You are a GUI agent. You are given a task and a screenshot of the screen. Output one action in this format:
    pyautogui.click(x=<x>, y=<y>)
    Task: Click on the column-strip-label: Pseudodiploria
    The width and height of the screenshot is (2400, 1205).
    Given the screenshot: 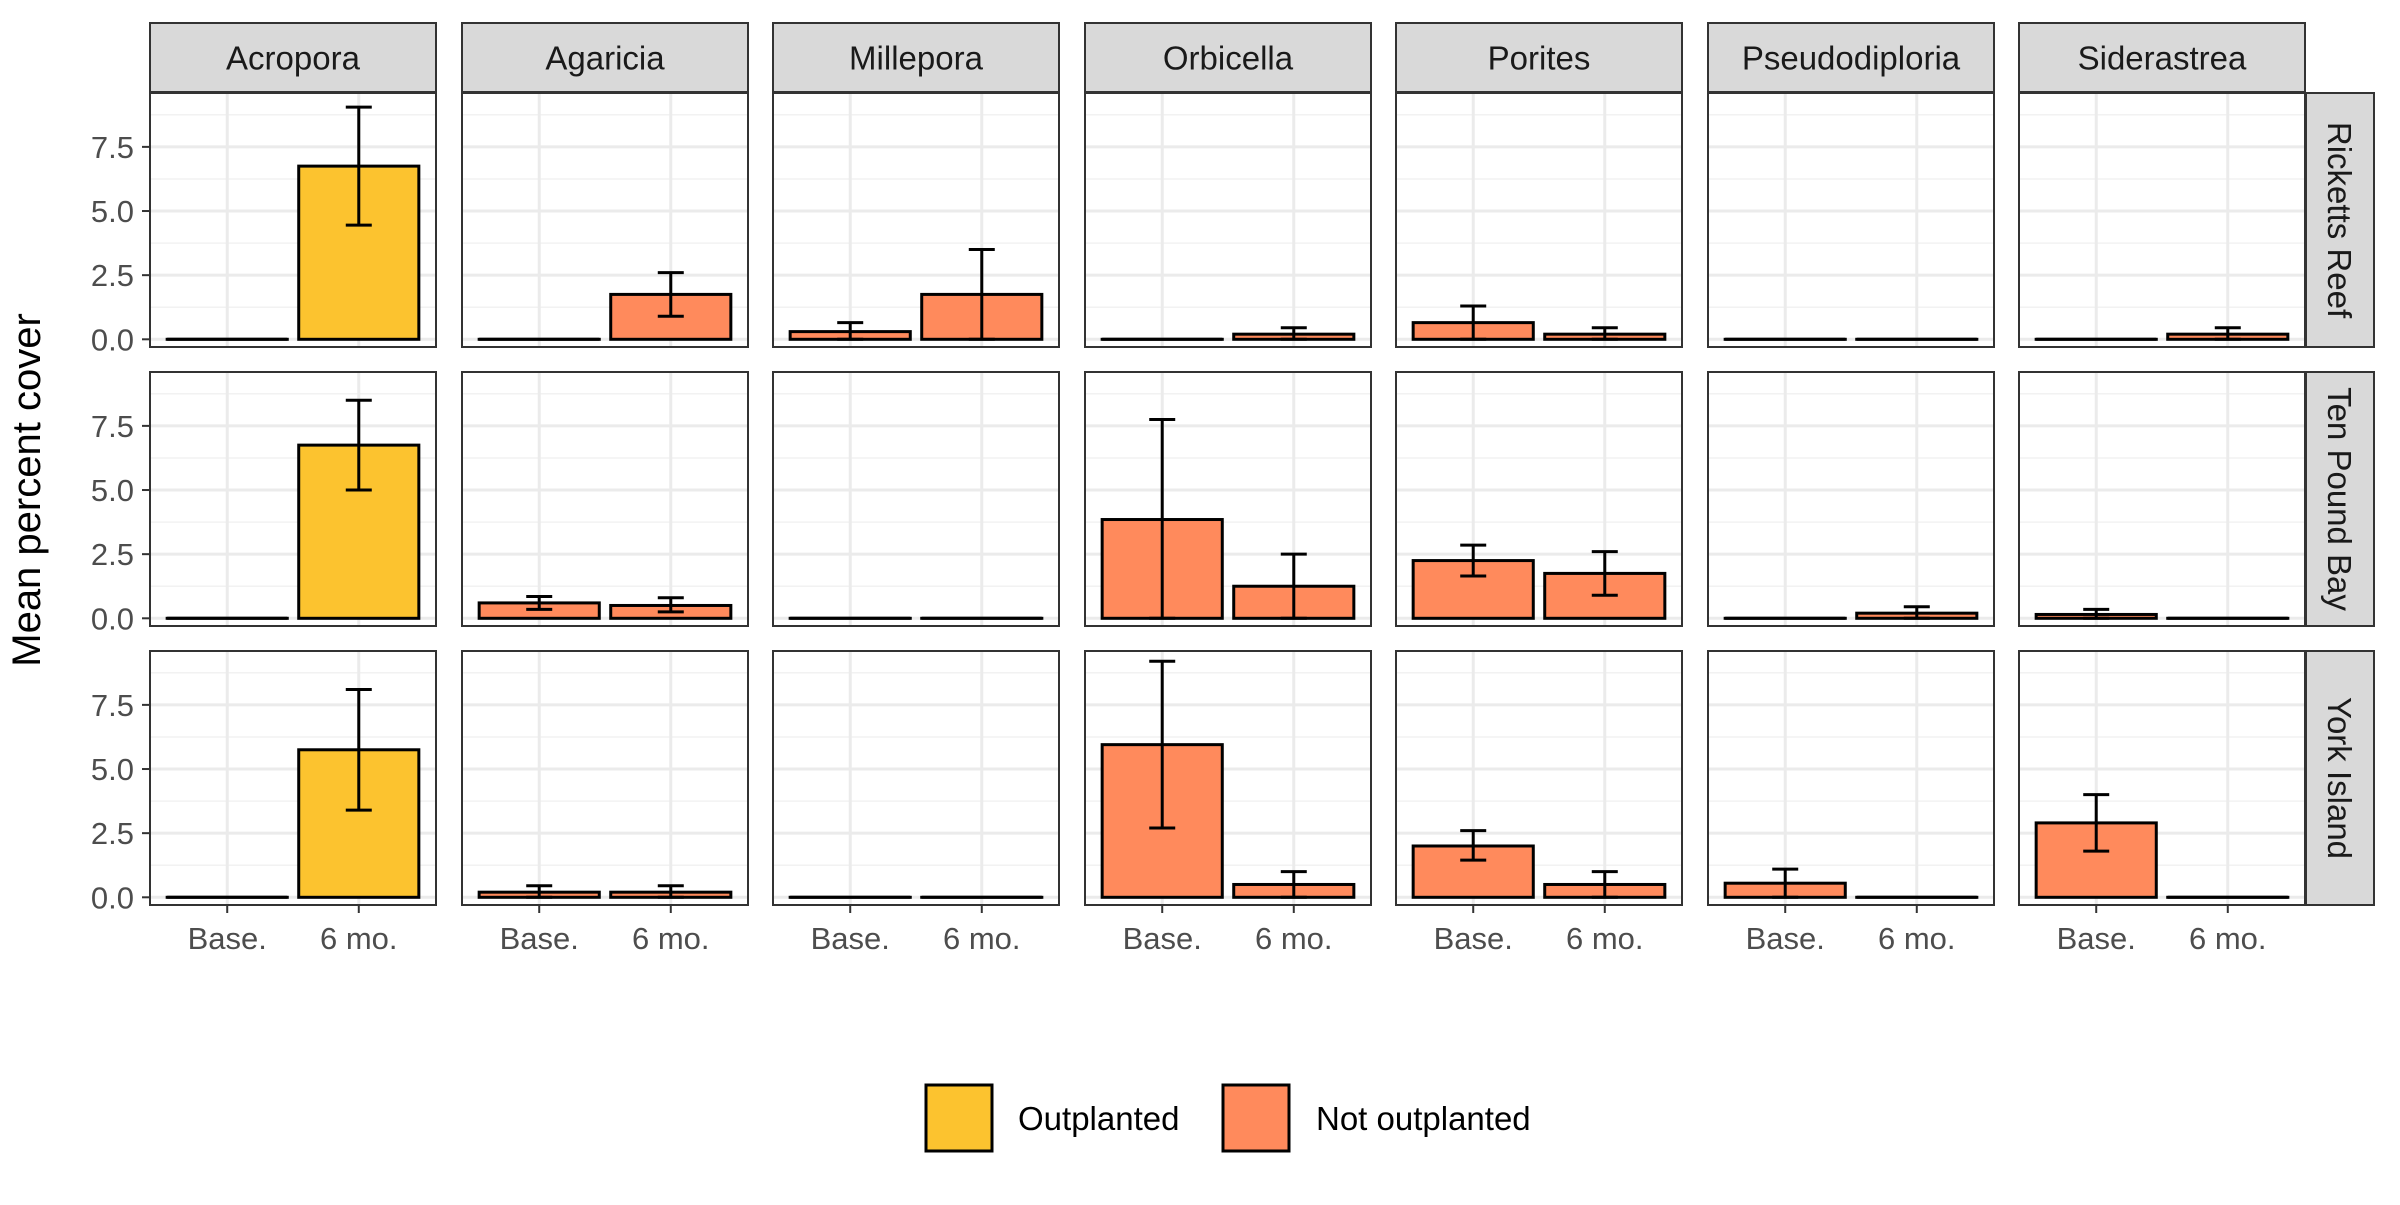 What is the action you would take?
    pyautogui.click(x=1851, y=58)
    